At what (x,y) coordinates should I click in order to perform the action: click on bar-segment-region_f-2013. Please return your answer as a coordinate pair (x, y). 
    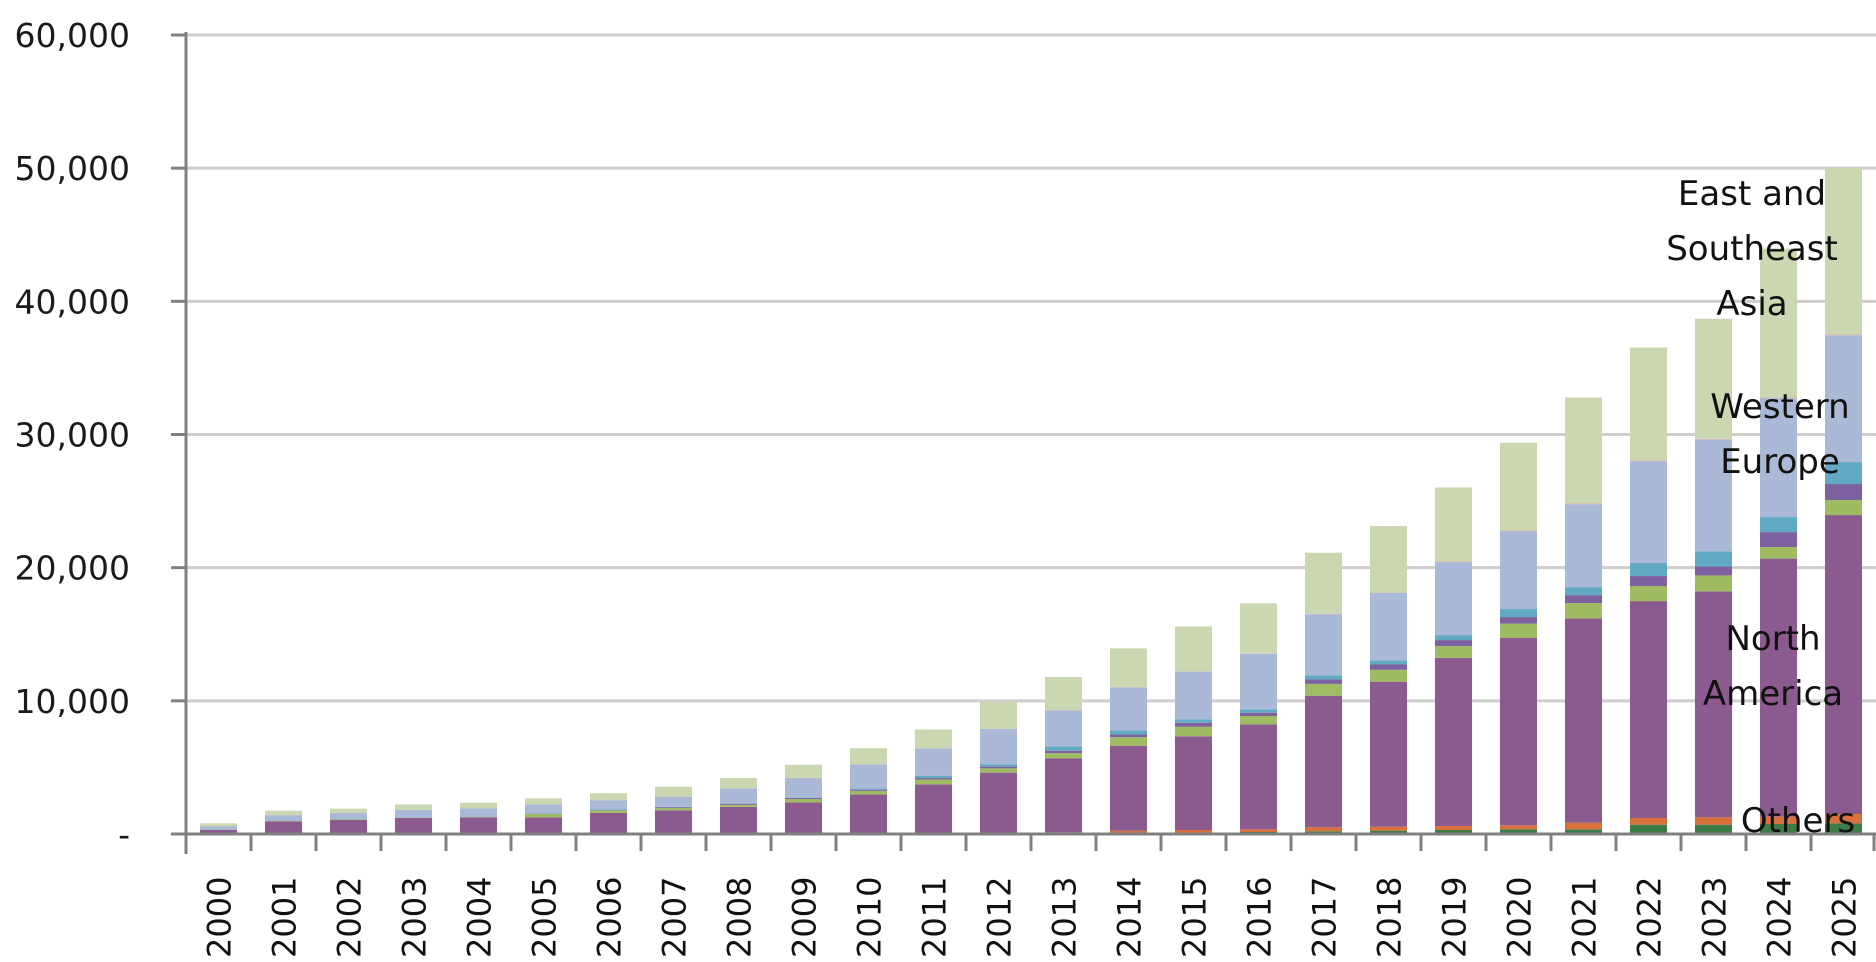
    Looking at the image, I should click on (1063, 748).